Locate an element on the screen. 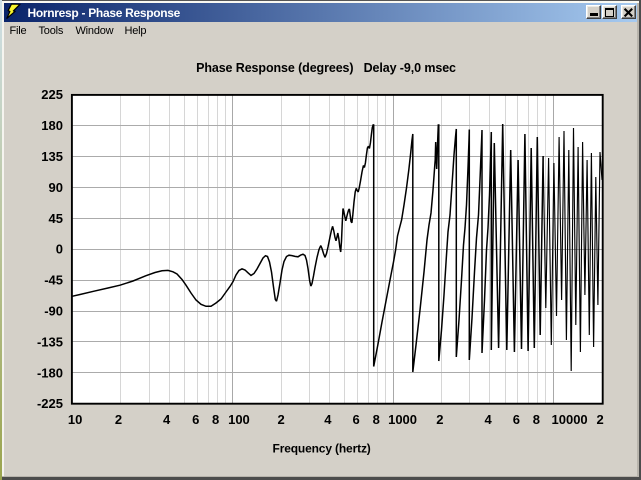 The image size is (641, 480). svg-text: 10 is located at coordinates (75, 419).